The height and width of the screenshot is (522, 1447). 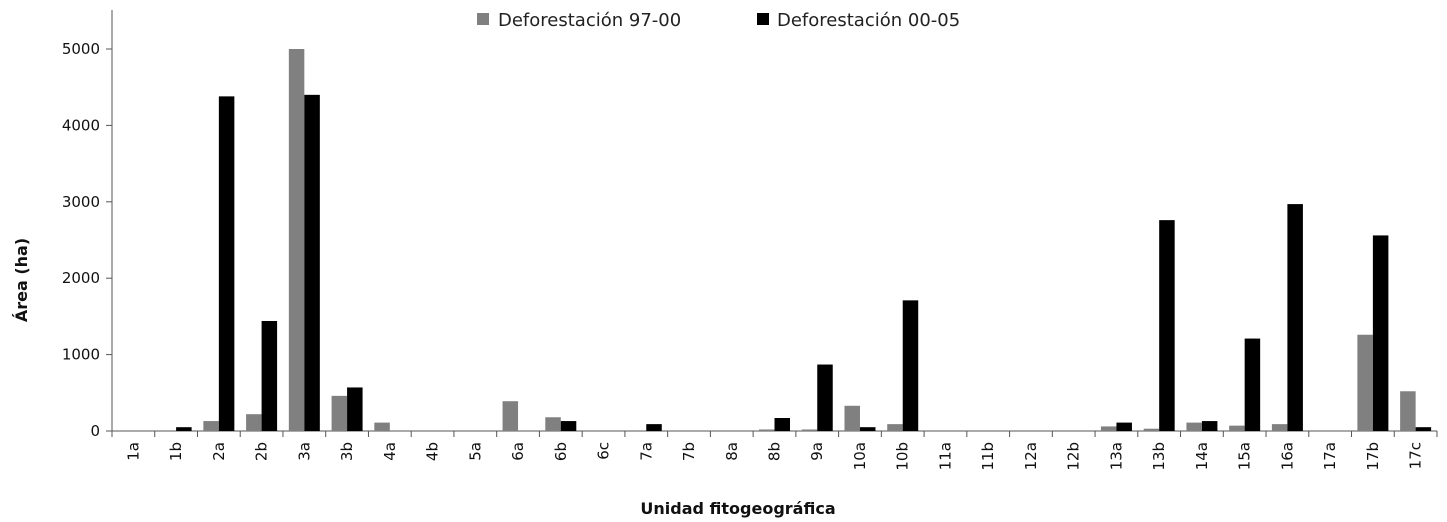 What do you see at coordinates (475, 451) in the screenshot?
I see `x-tick-label: 5a` at bounding box center [475, 451].